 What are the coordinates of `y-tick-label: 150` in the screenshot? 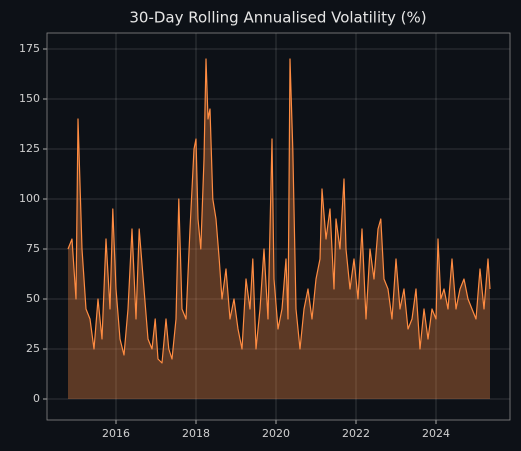 It's located at (29, 98).